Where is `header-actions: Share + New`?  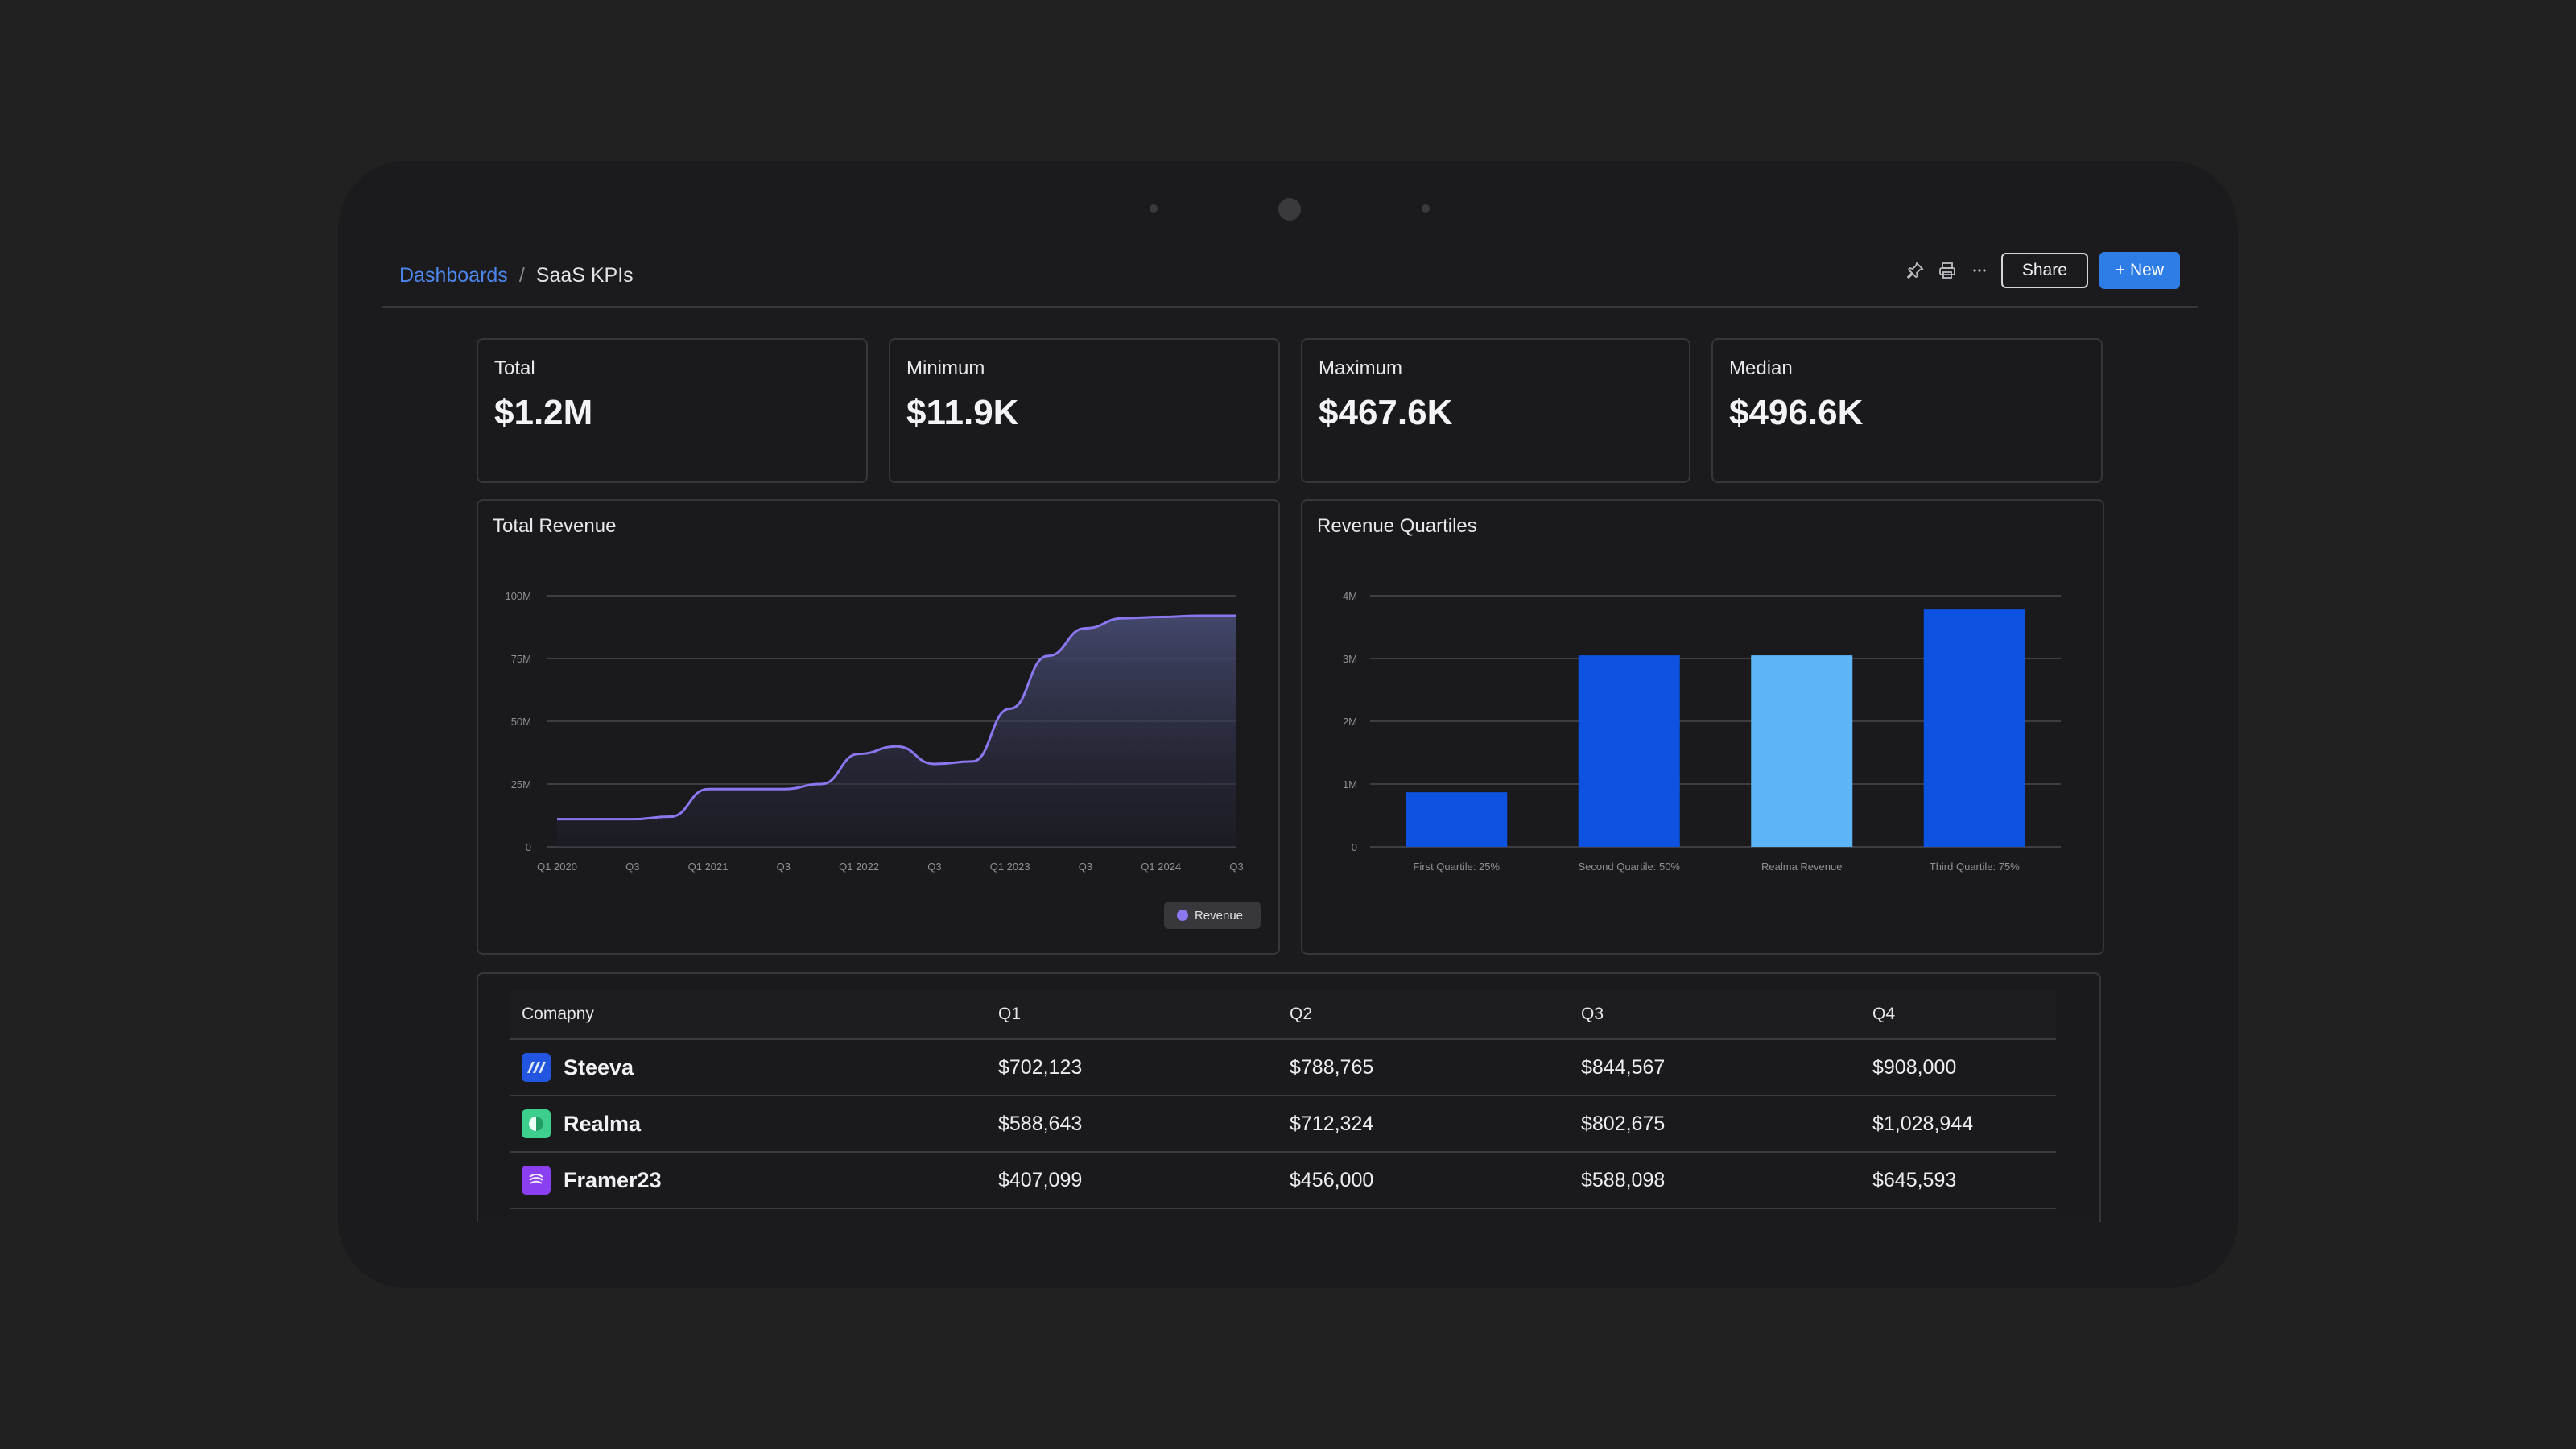
header-actions: Share + New is located at coordinates (2042, 270).